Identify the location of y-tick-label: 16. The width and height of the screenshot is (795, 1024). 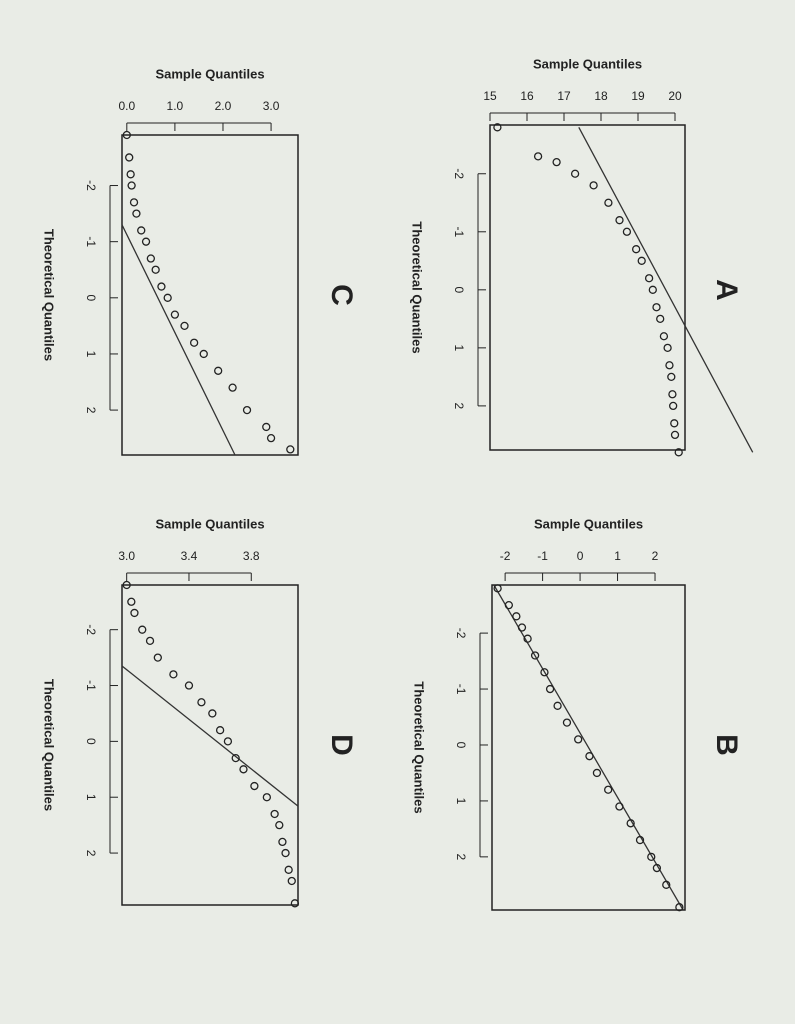
(527, 96).